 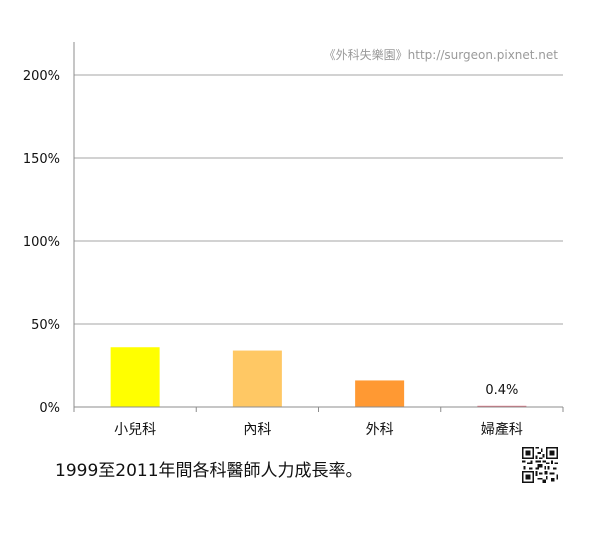 I want to click on data-label: 0.4%, so click(x=501, y=390).